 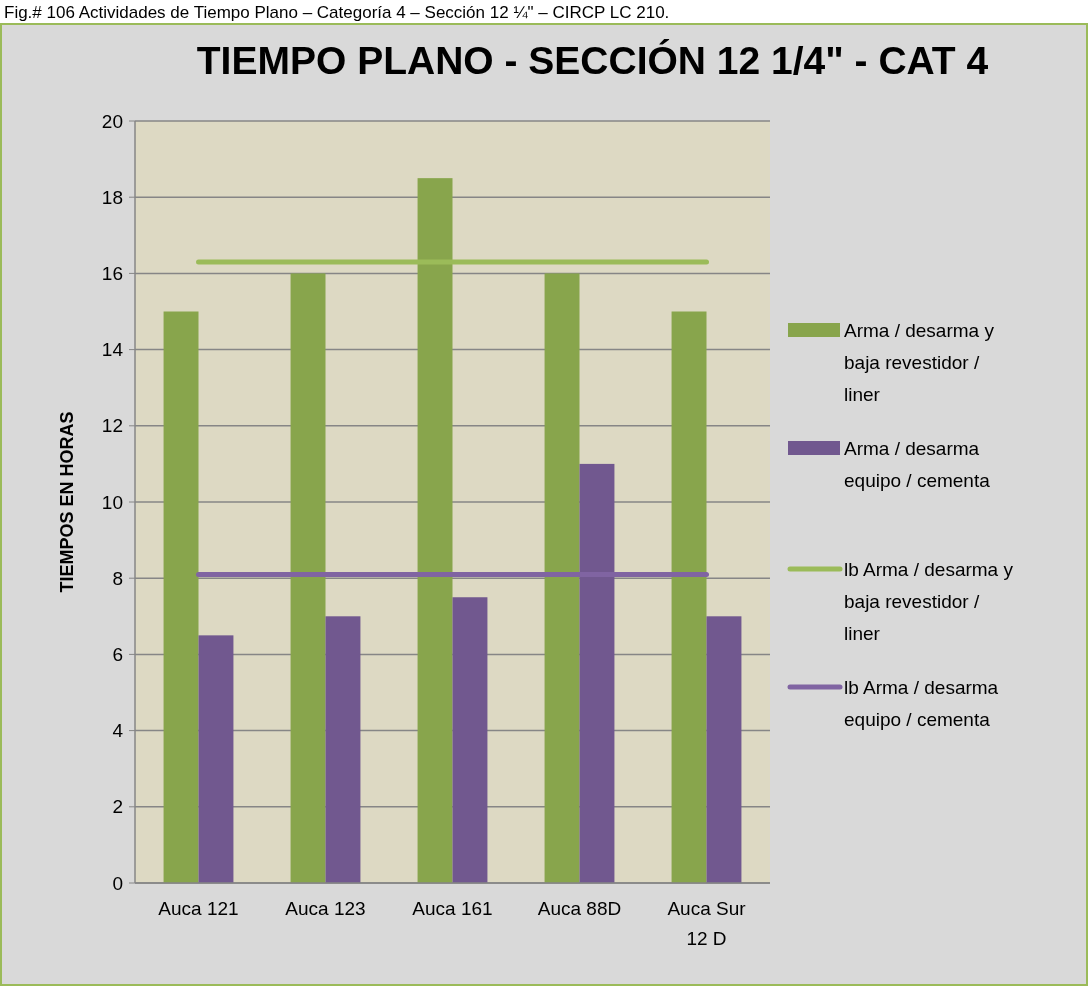 What do you see at coordinates (919, 362) in the screenshot?
I see `legend-label: Arma / desarma y baja revestidor / liner` at bounding box center [919, 362].